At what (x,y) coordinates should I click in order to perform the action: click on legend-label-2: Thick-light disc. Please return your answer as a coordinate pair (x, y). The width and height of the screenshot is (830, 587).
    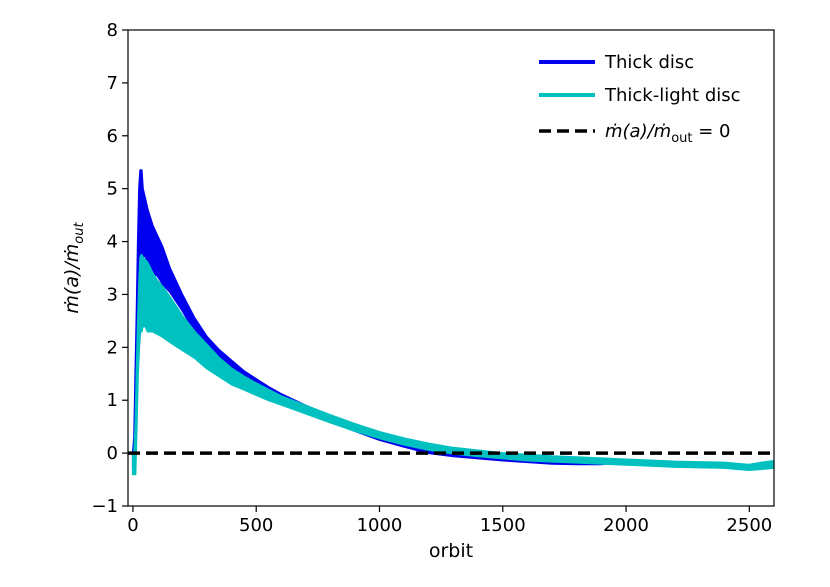
    Looking at the image, I should click on (672, 95).